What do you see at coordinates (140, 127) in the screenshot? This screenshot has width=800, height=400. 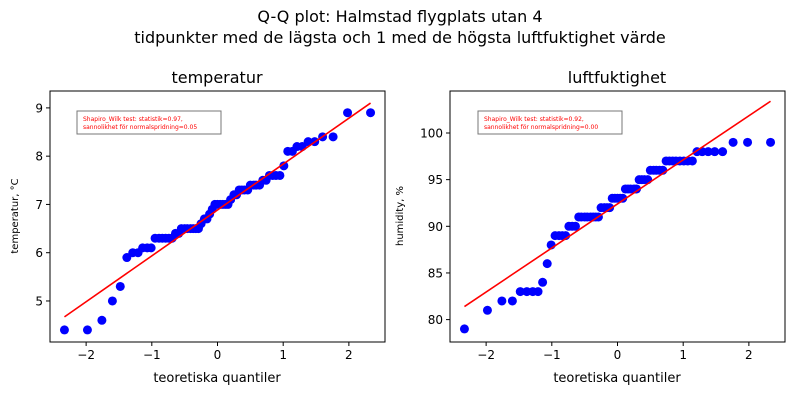 I see `annotation-line-2: sannolikhet för normalspridning=0.05` at bounding box center [140, 127].